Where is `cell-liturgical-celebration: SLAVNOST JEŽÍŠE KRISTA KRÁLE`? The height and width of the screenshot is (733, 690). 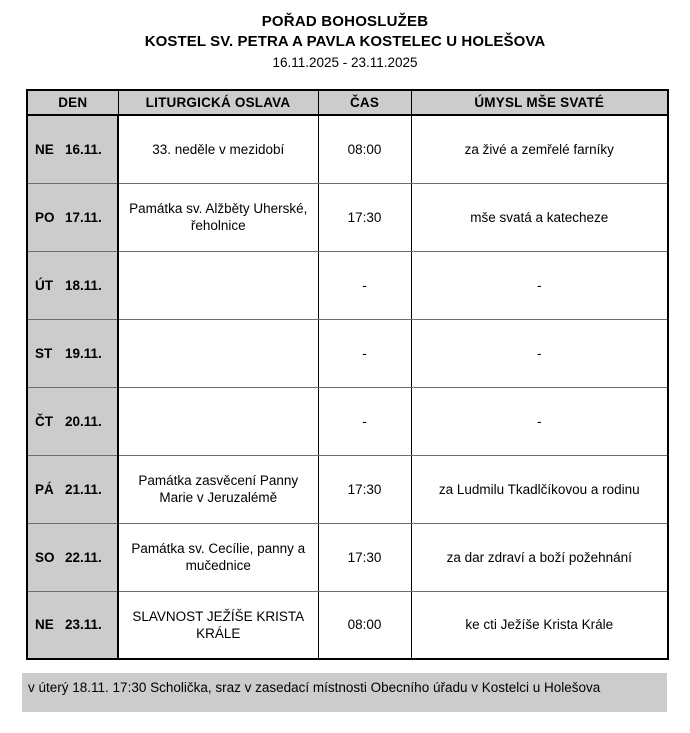 cell-liturgical-celebration: SLAVNOST JEŽÍŠE KRISTA KRÁLE is located at coordinates (218, 625).